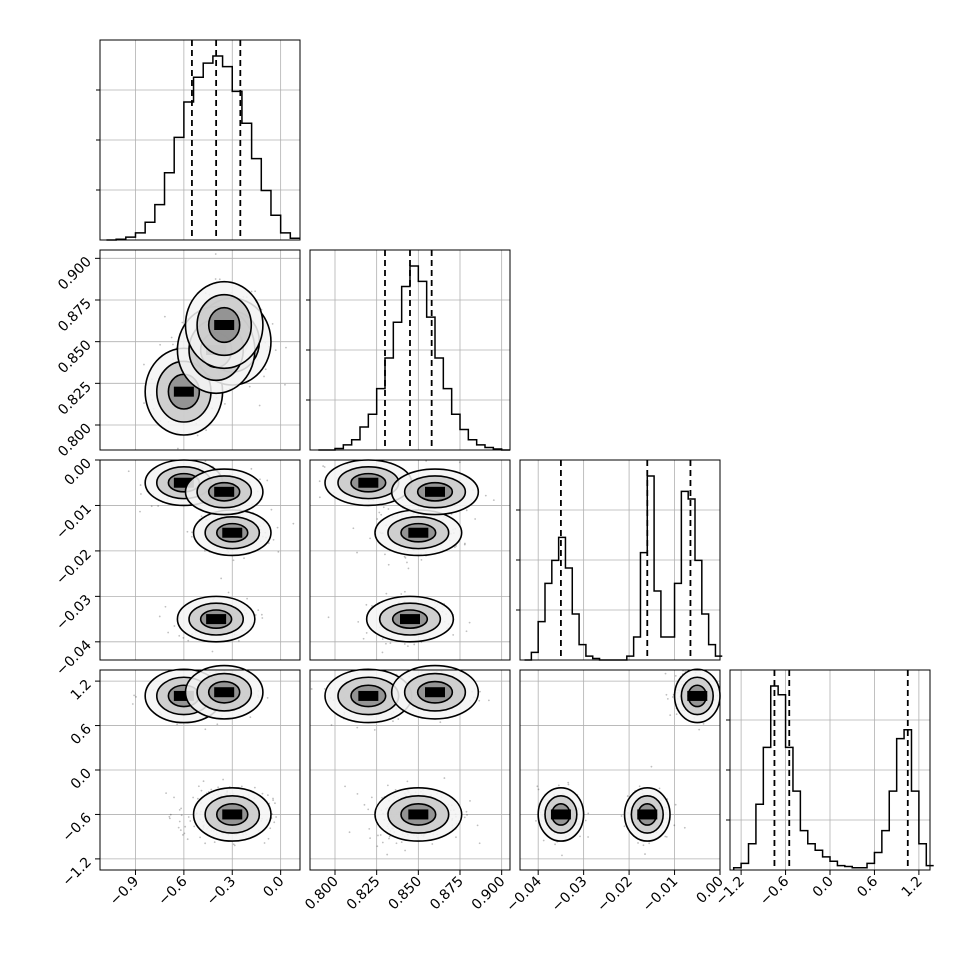 The height and width of the screenshot is (970, 970). What do you see at coordinates (623, 568) in the screenshot?
I see `histogram-bars` at bounding box center [623, 568].